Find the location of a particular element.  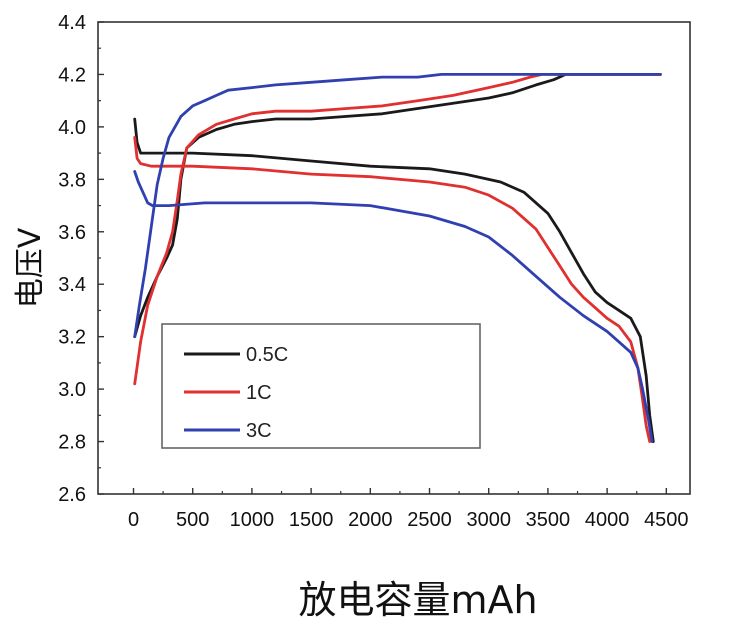

legend: 0.5C 1C 3C is located at coordinates (321, 386).